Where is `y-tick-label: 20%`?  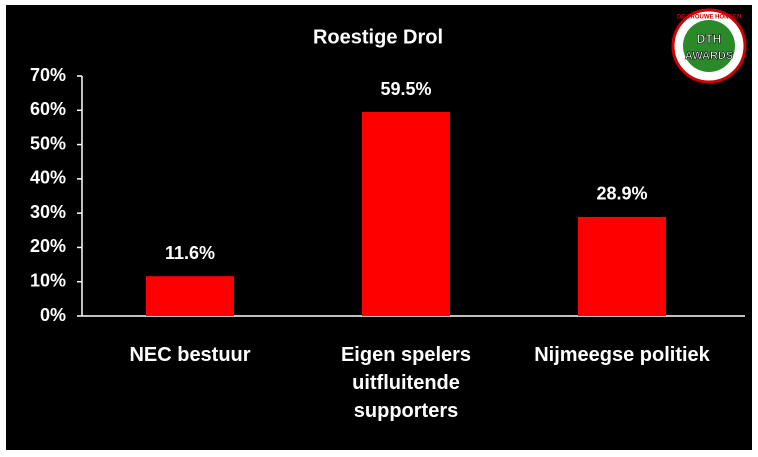 y-tick-label: 20% is located at coordinates (48, 246).